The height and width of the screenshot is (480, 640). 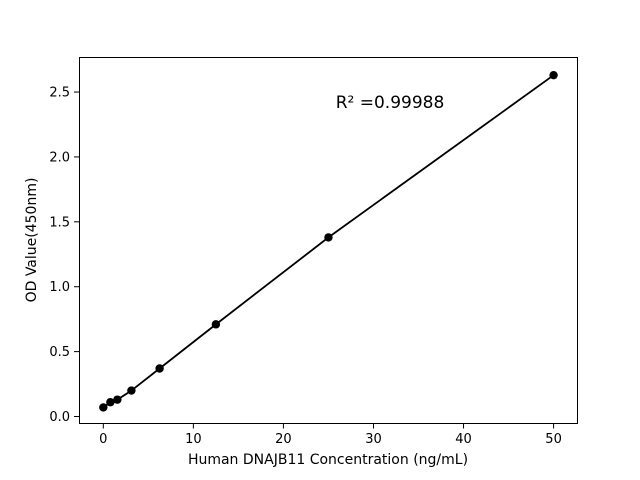 I want to click on y-axis-label: OD Value(450nm), so click(x=32, y=240).